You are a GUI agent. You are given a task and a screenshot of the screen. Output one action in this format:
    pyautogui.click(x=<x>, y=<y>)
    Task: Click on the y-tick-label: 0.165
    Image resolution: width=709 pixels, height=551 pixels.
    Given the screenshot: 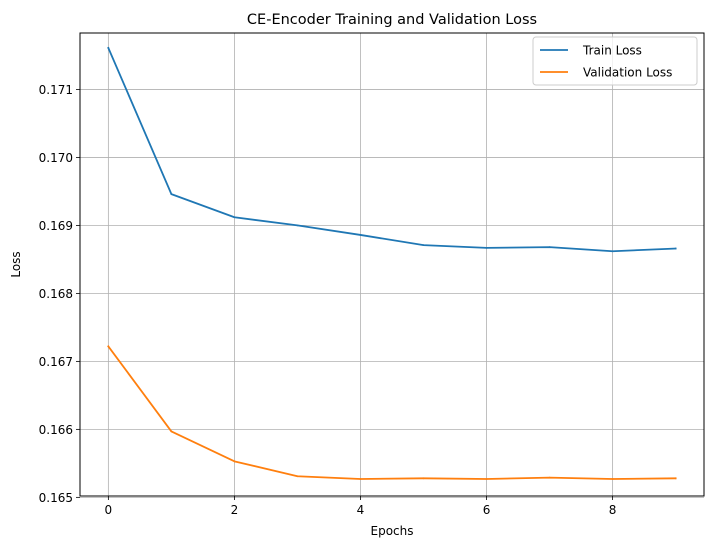 What is the action you would take?
    pyautogui.click(x=56, y=498)
    